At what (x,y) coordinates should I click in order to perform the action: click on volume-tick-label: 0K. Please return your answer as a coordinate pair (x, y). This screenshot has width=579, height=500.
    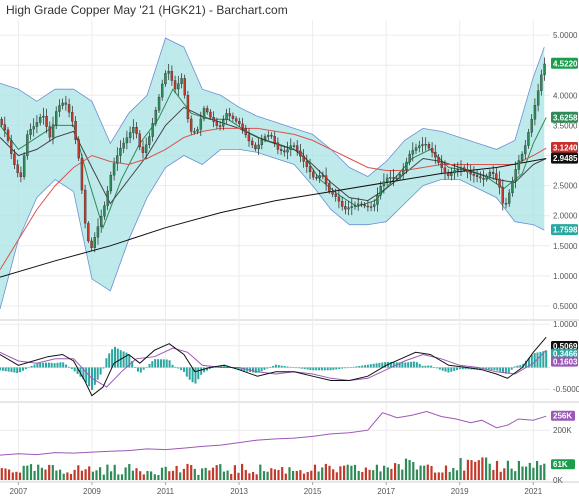
    Looking at the image, I should click on (558, 480).